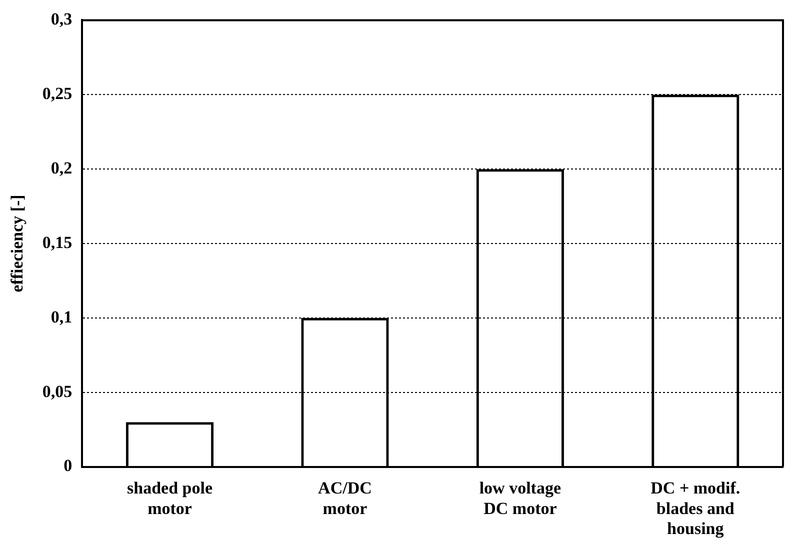 The image size is (795, 556). What do you see at coordinates (57, 391) in the screenshot?
I see `y-tick-label: 0,05` at bounding box center [57, 391].